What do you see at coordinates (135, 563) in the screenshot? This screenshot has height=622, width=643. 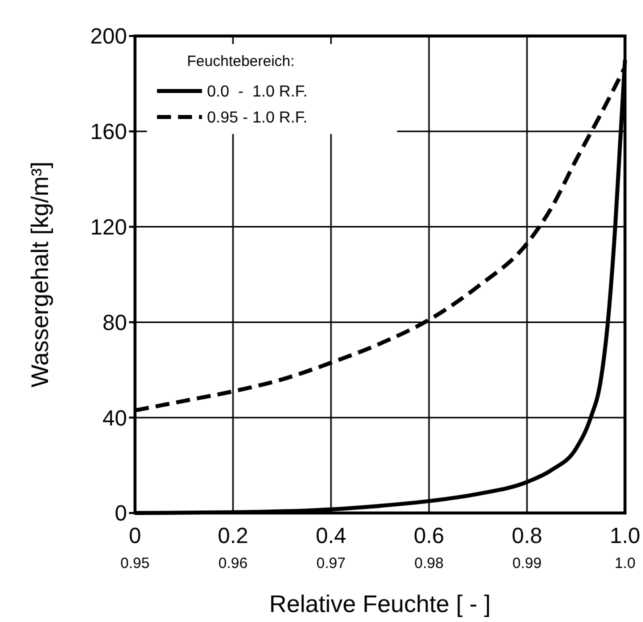 I see `x2-tick-label: 0.95` at bounding box center [135, 563].